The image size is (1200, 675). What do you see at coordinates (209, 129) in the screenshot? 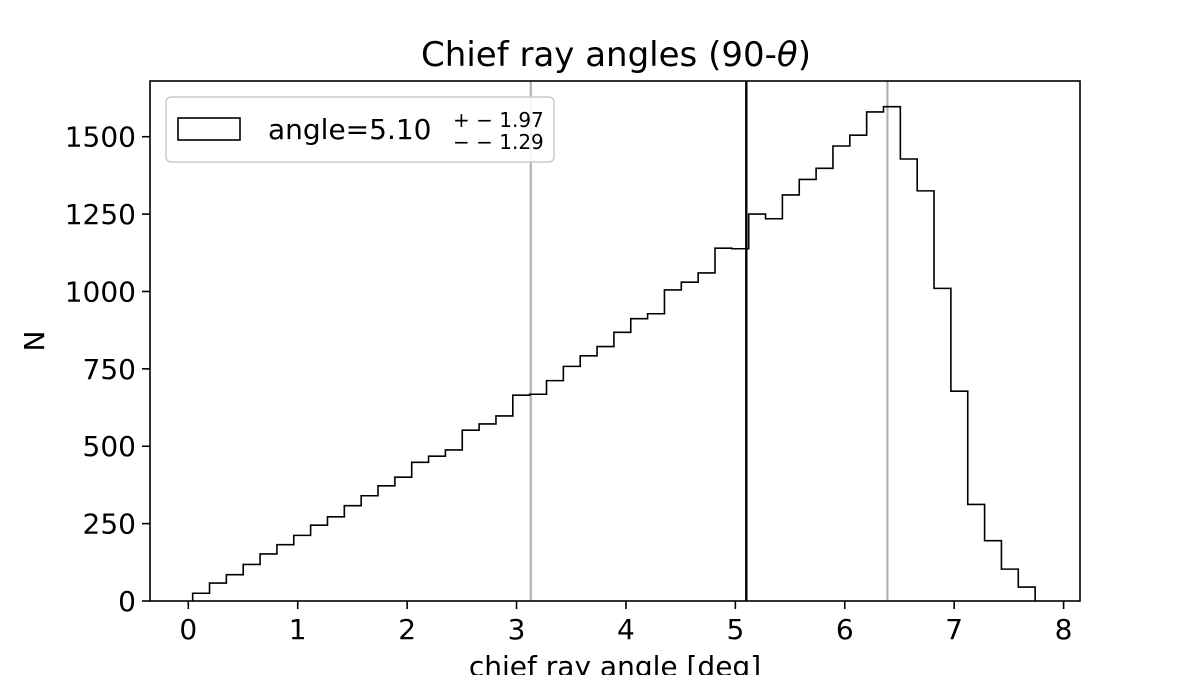
I see `legend-swatch` at bounding box center [209, 129].